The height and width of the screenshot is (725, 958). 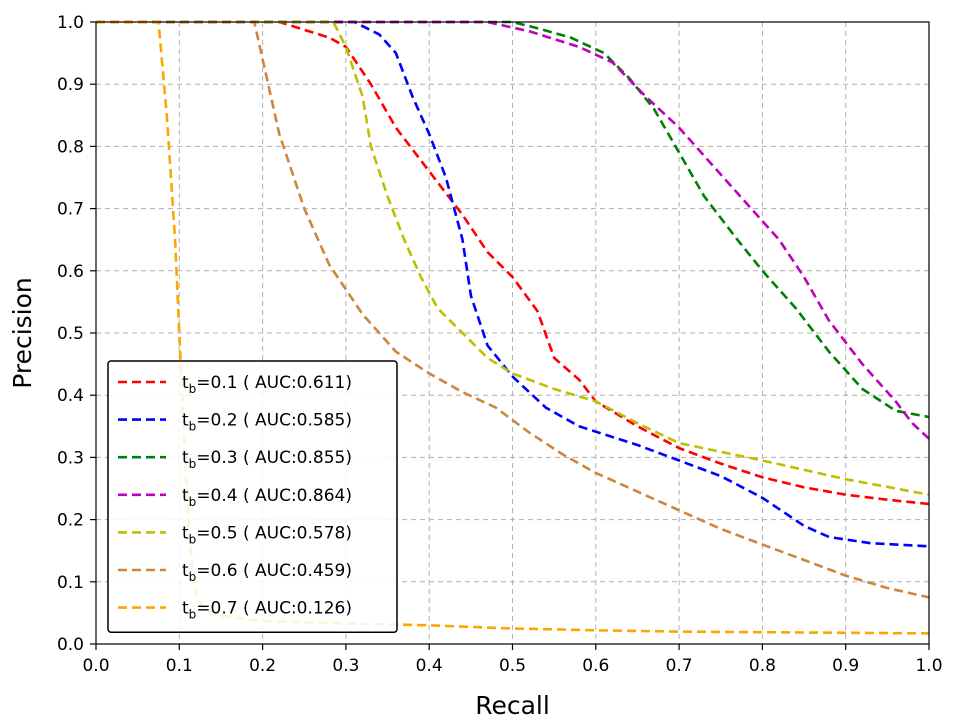 I want to click on x-tick-label: 0.4, so click(x=429, y=666).